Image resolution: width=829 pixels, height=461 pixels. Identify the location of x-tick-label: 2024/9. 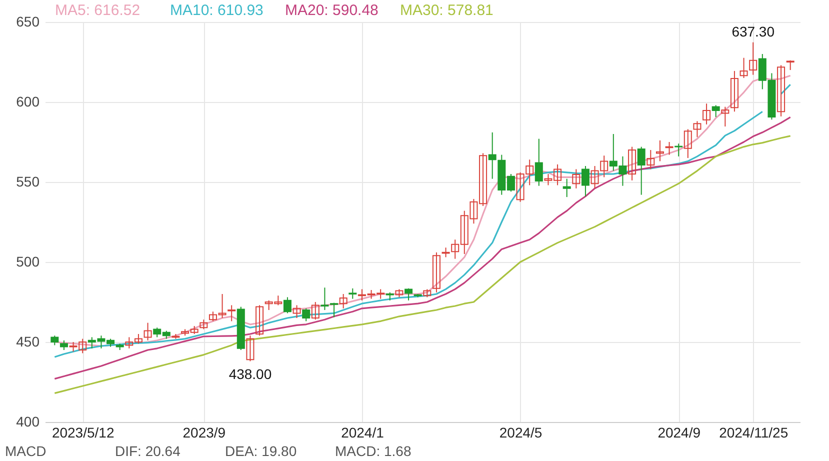
(679, 432).